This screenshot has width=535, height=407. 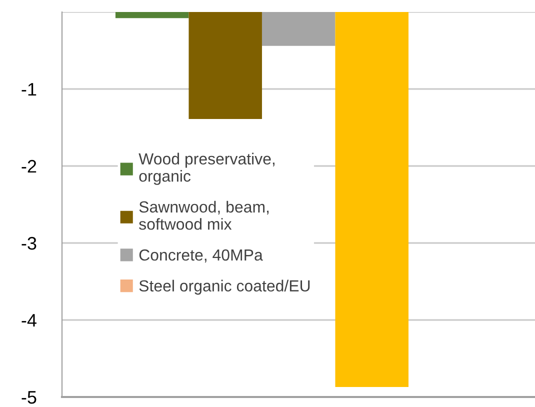 What do you see at coordinates (29, 243) in the screenshot?
I see `y-tick-label: -3` at bounding box center [29, 243].